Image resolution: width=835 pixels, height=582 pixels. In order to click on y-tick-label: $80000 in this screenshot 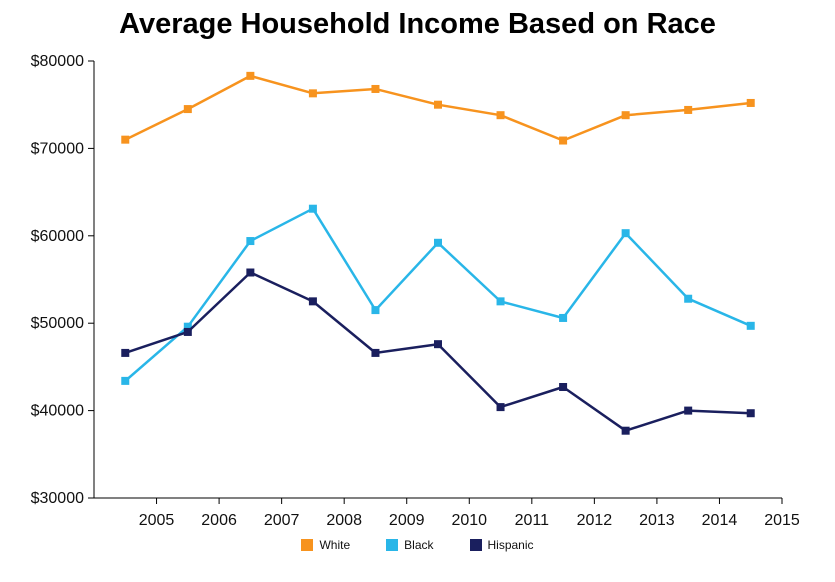, I will do `click(57, 61)`.